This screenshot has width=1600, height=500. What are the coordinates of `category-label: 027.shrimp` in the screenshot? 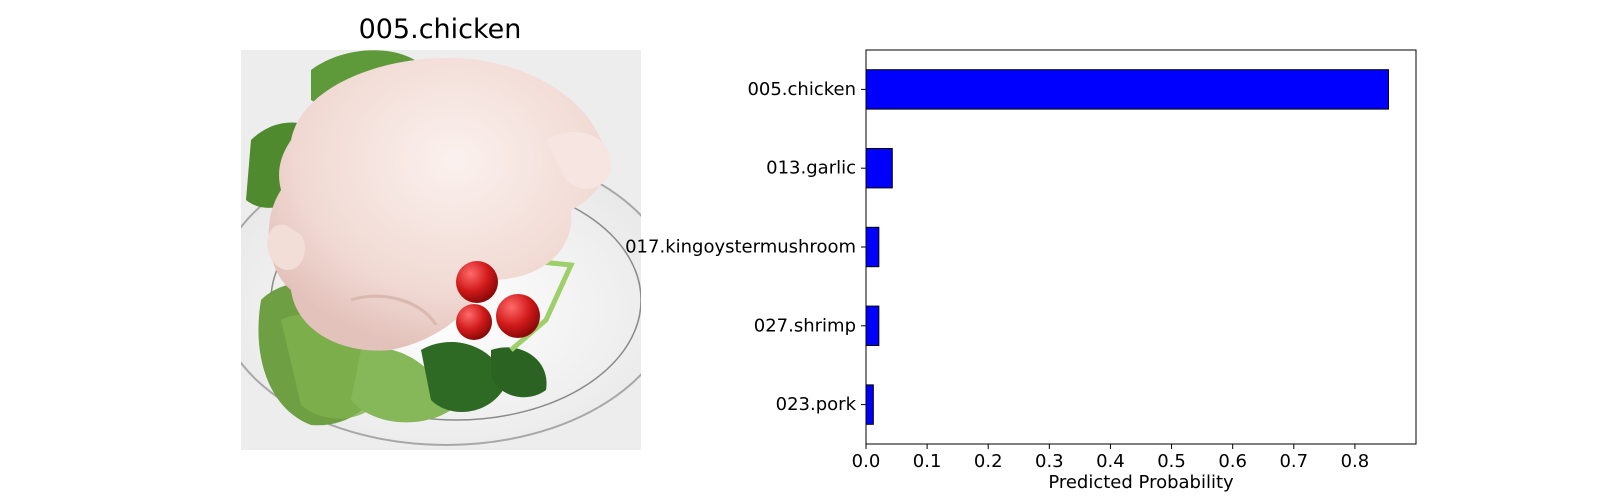 It's located at (805, 325).